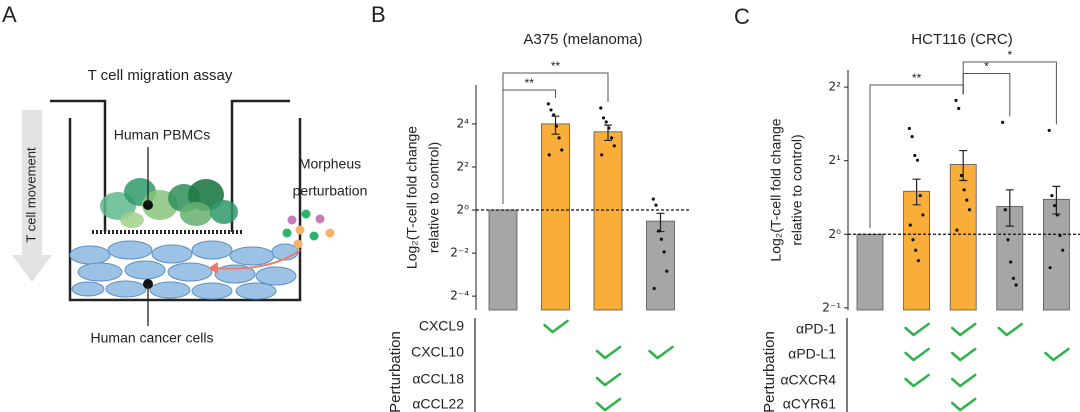  What do you see at coordinates (437, 352) in the screenshot?
I see `perturbation-name: CXCL10` at bounding box center [437, 352].